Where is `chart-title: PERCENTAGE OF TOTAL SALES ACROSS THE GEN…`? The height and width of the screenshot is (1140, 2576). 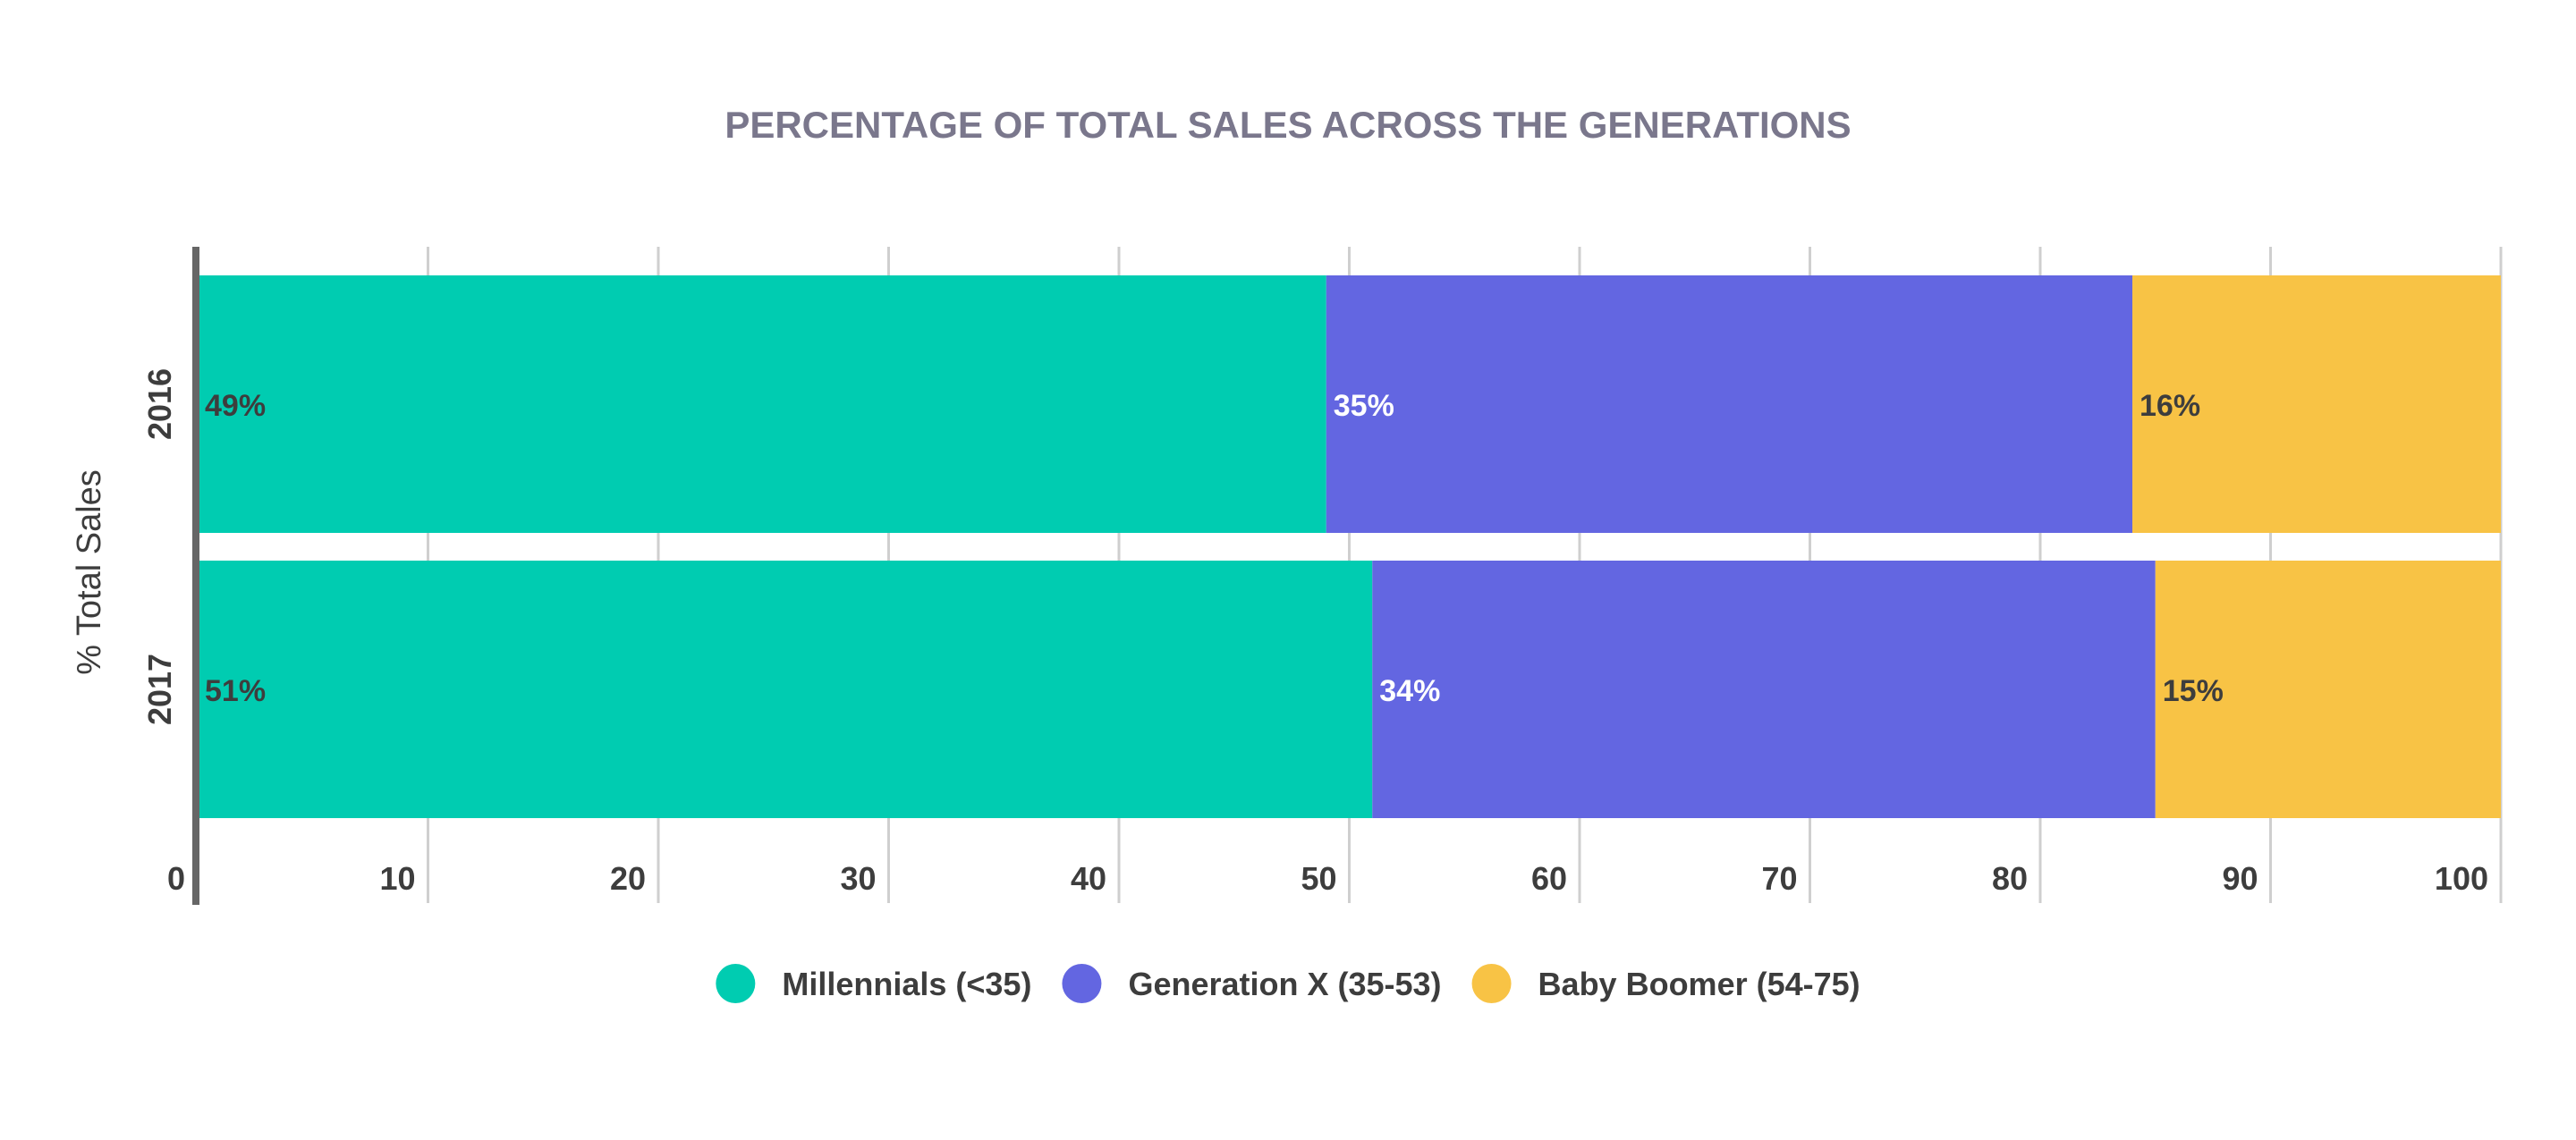 chart-title: PERCENTAGE OF TOTAL SALES ACROSS THE GEN… is located at coordinates (1287, 125).